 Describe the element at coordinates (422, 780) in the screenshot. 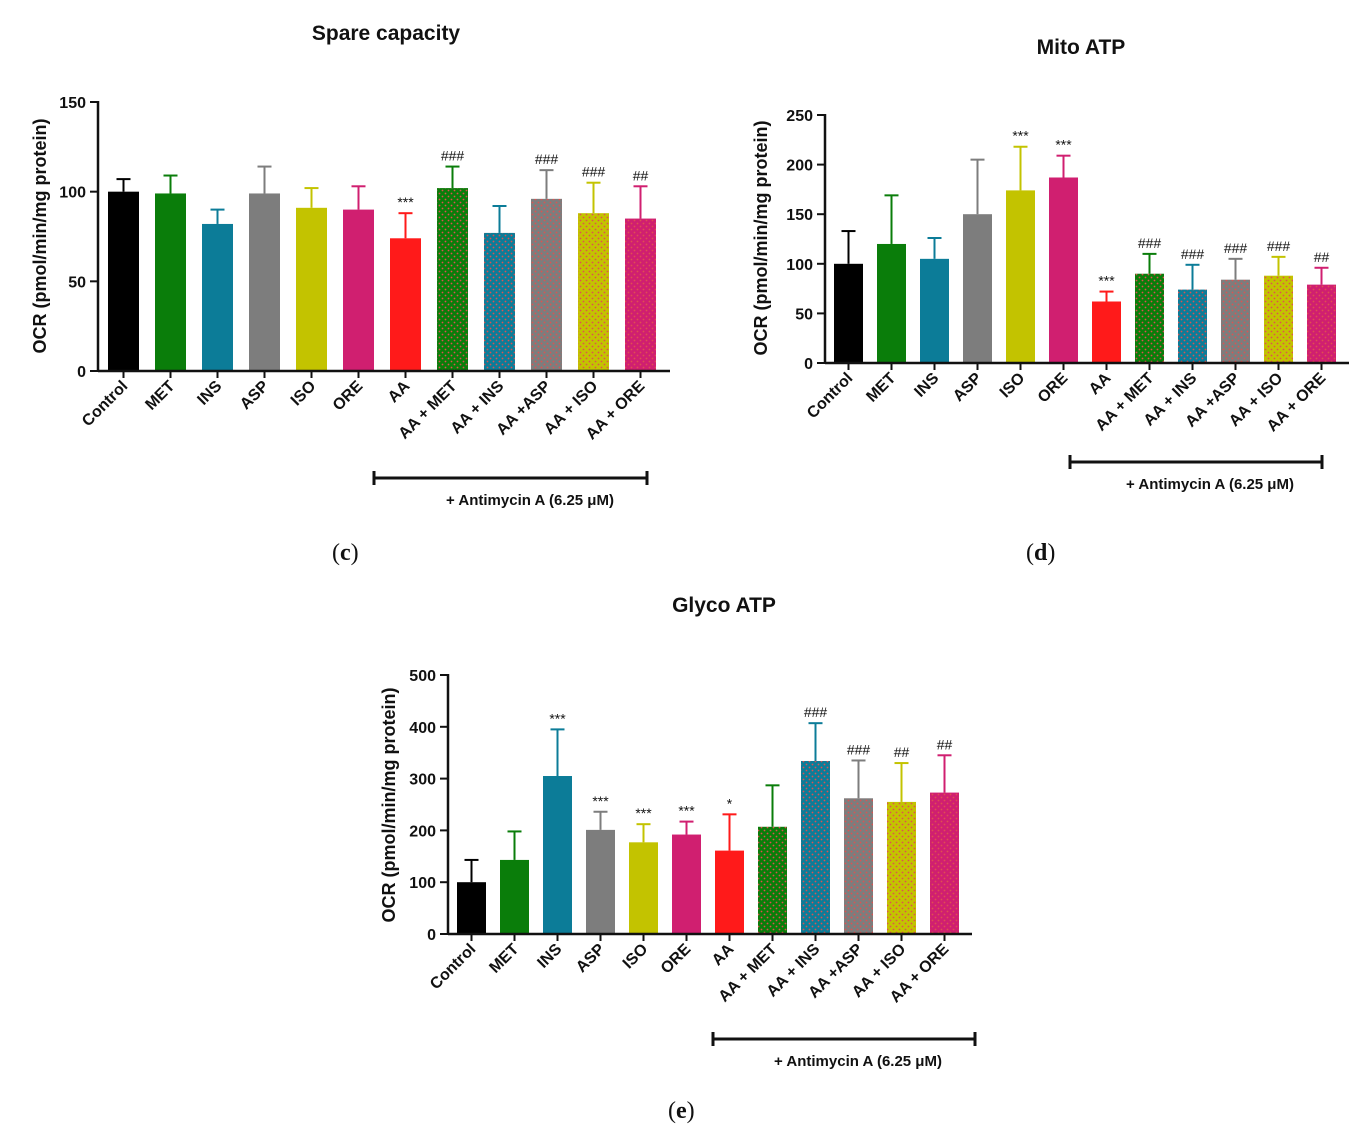

I see `y-tick-label: 300` at that location.